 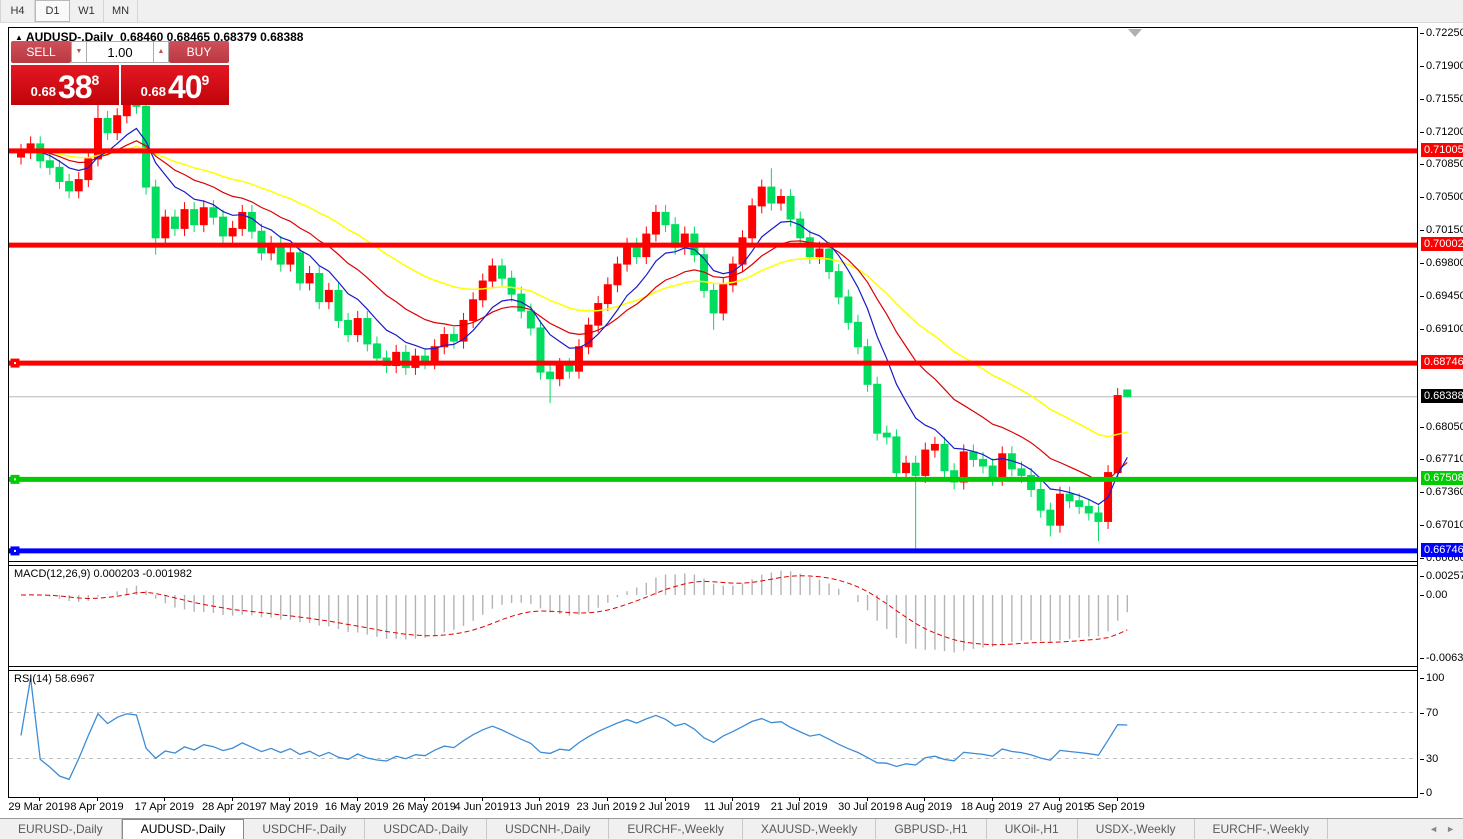 I want to click on date-label-27-Aug-2019: 27 Aug 2019, so click(x=1059, y=807).